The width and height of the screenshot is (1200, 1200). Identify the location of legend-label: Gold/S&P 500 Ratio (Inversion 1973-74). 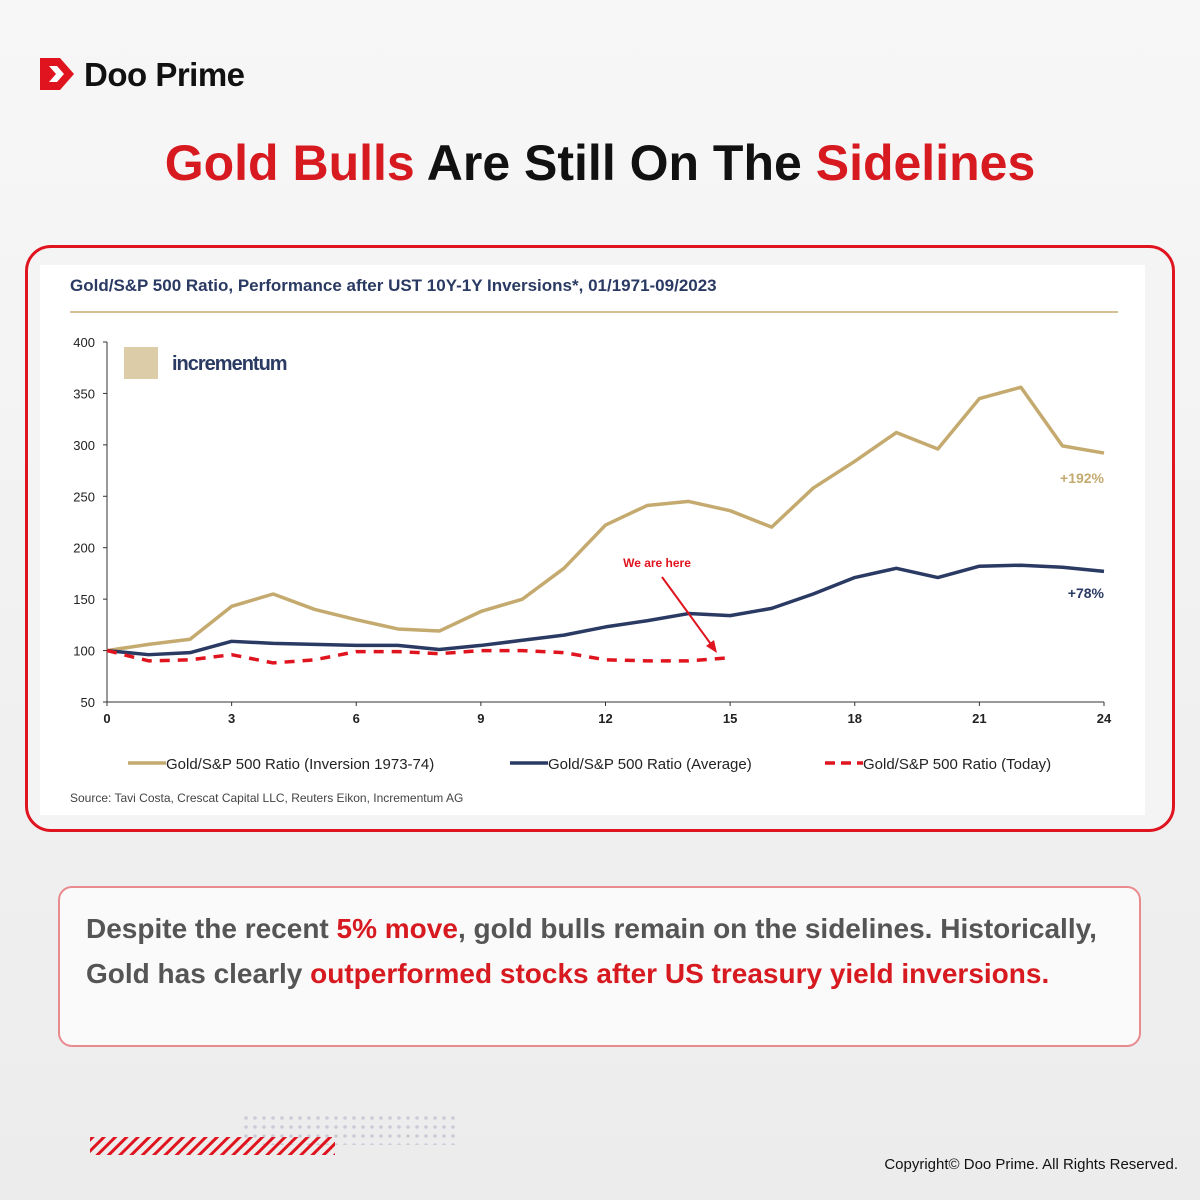
(300, 764).